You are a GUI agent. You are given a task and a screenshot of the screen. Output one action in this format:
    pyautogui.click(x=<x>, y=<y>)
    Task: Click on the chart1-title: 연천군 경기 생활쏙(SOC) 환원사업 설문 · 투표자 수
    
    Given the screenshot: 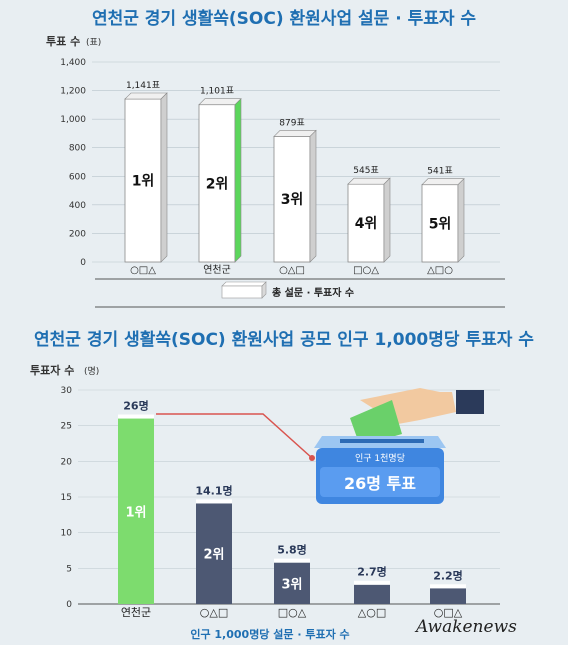 What is the action you would take?
    pyautogui.click(x=284, y=18)
    